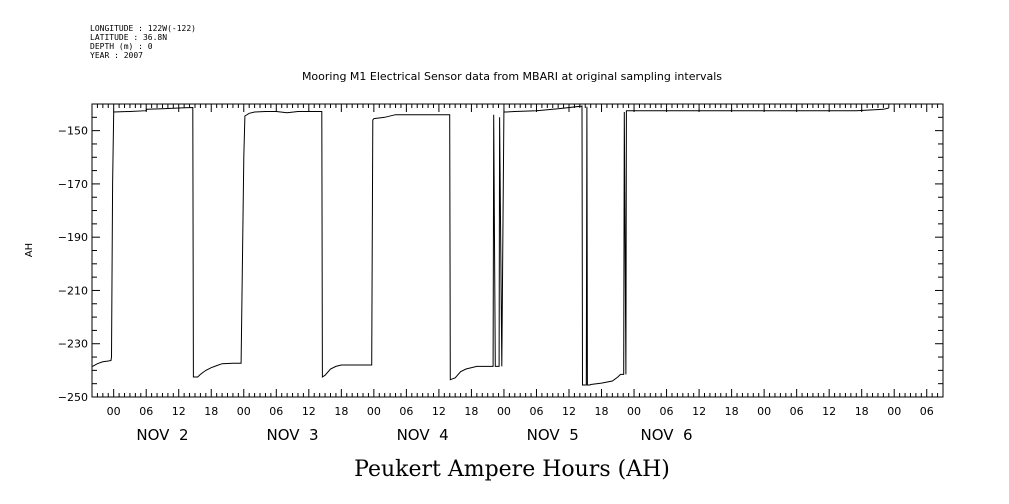 The height and width of the screenshot is (504, 1009). What do you see at coordinates (667, 435) in the screenshot?
I see `day-label: NOV 6` at bounding box center [667, 435].